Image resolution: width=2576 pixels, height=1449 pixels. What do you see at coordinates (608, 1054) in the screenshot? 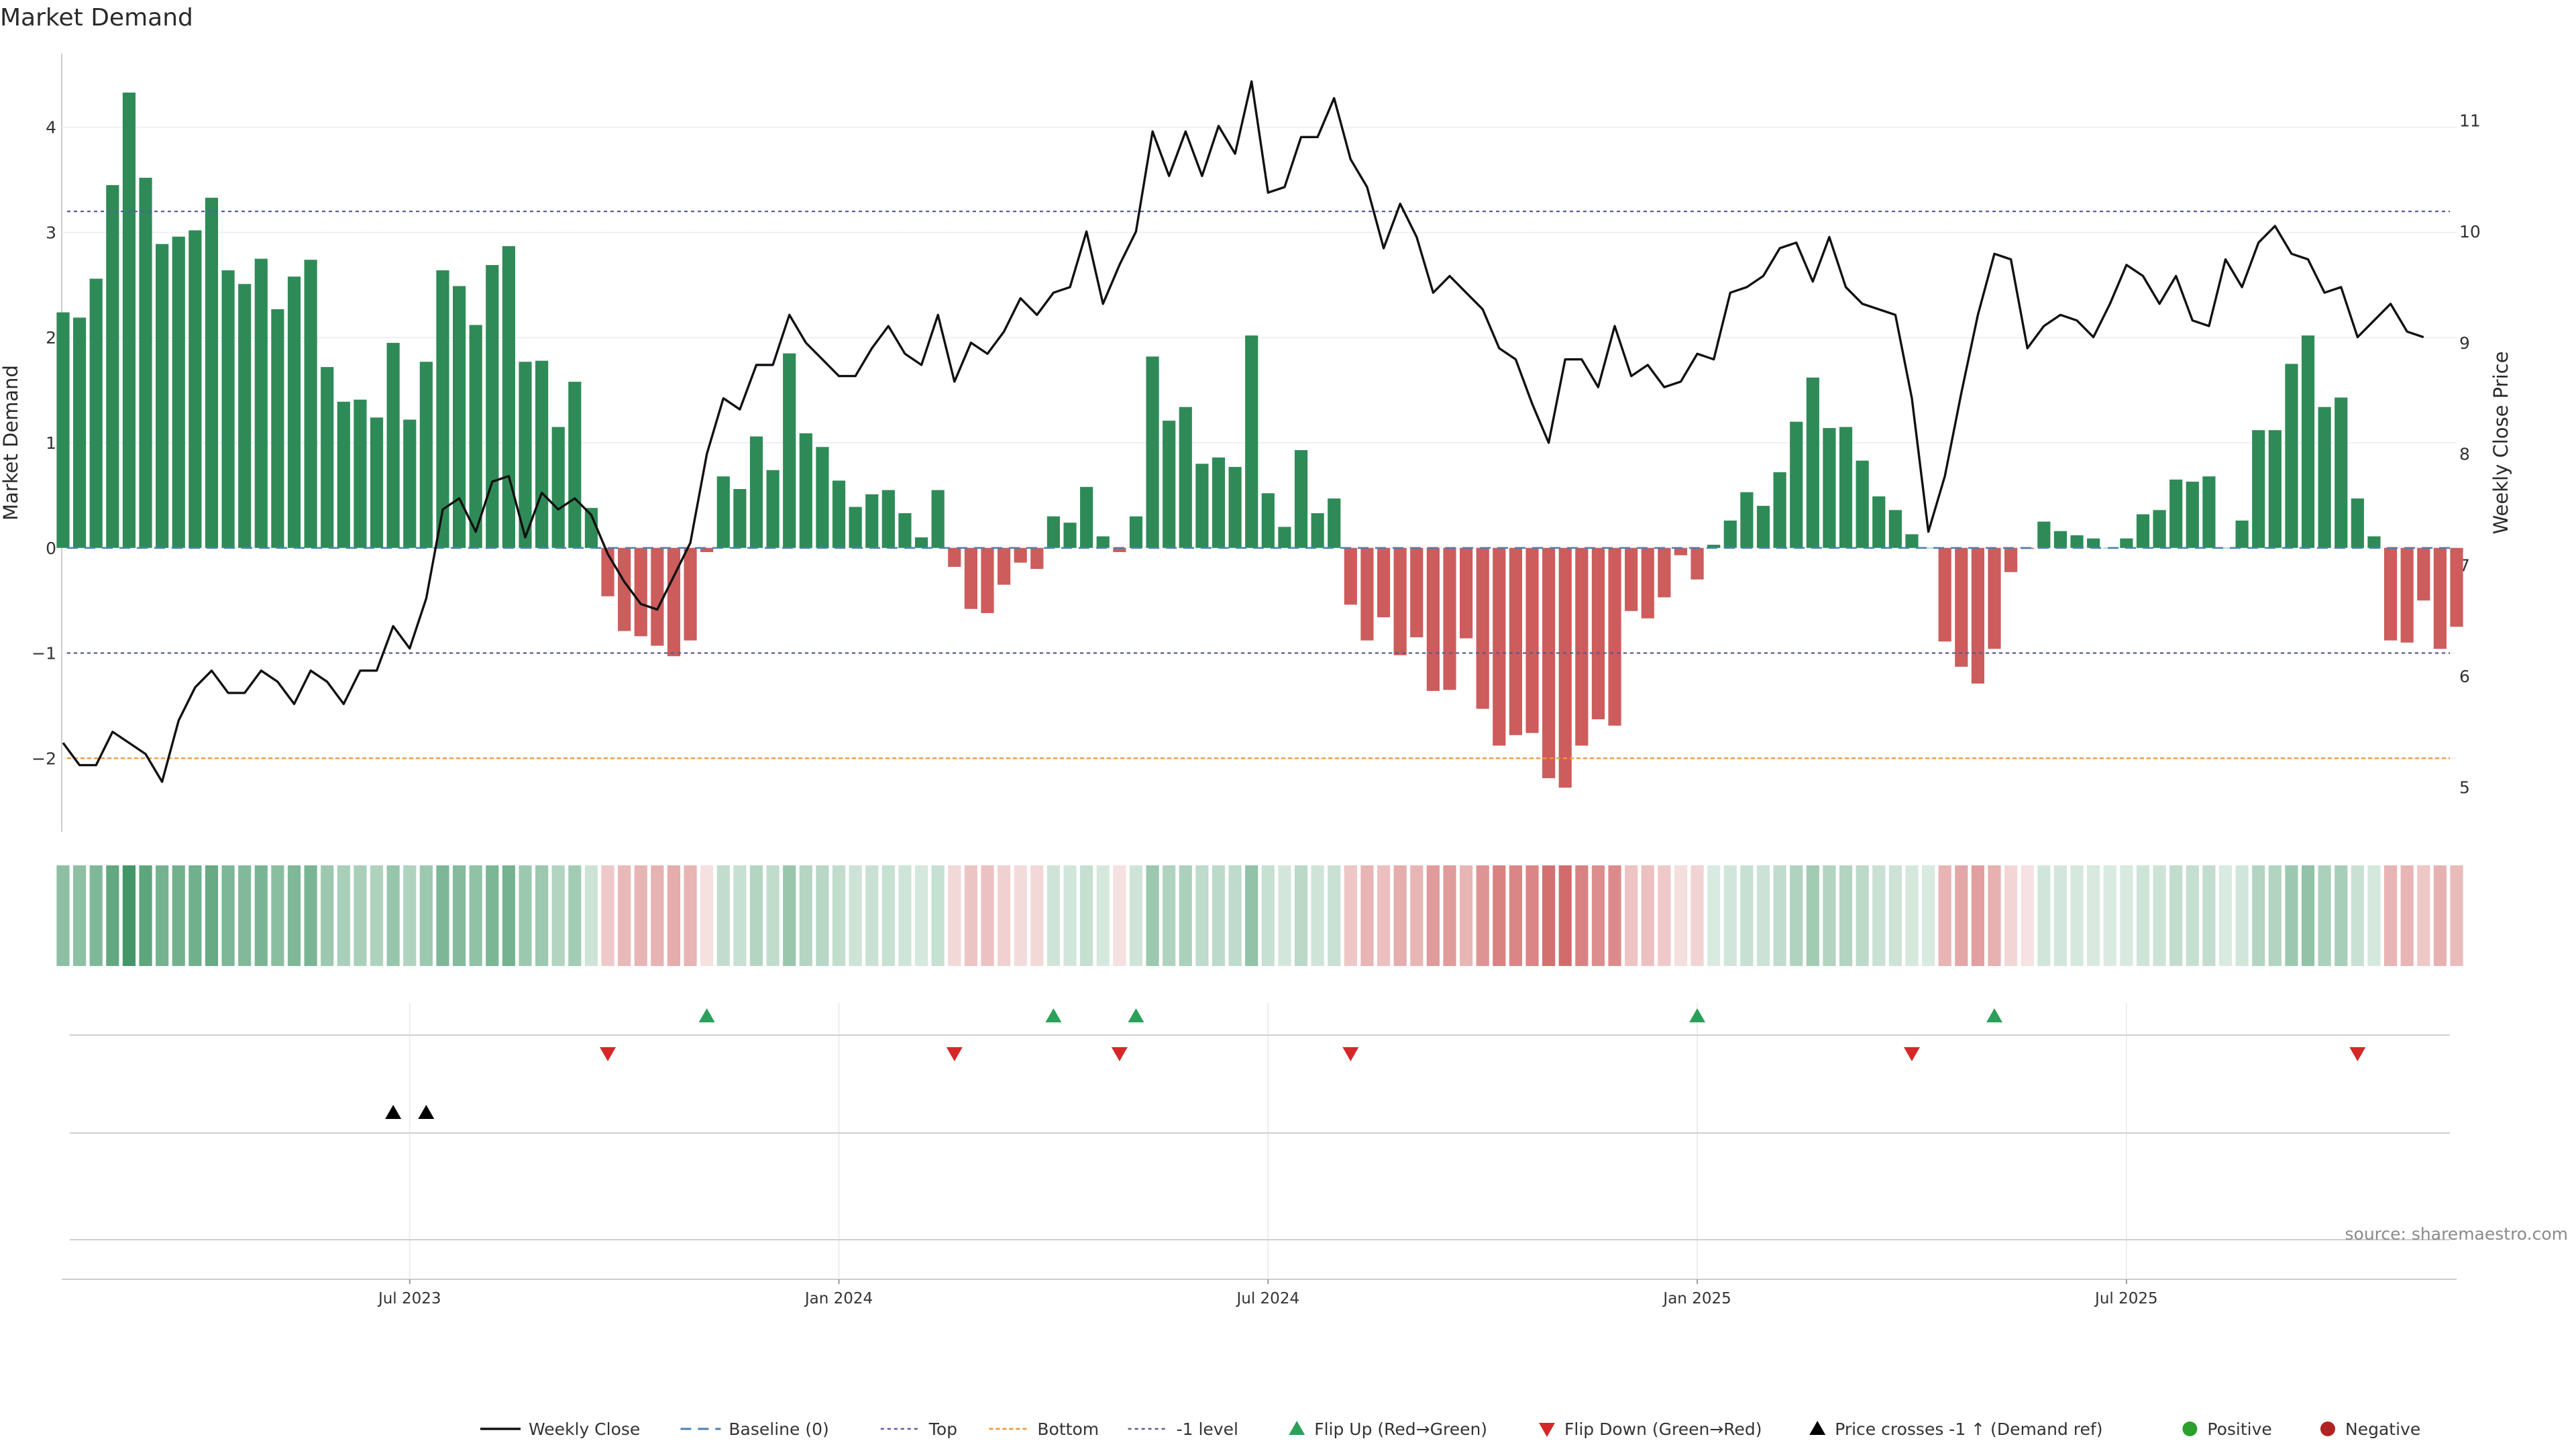
I see `flip-down-marker` at bounding box center [608, 1054].